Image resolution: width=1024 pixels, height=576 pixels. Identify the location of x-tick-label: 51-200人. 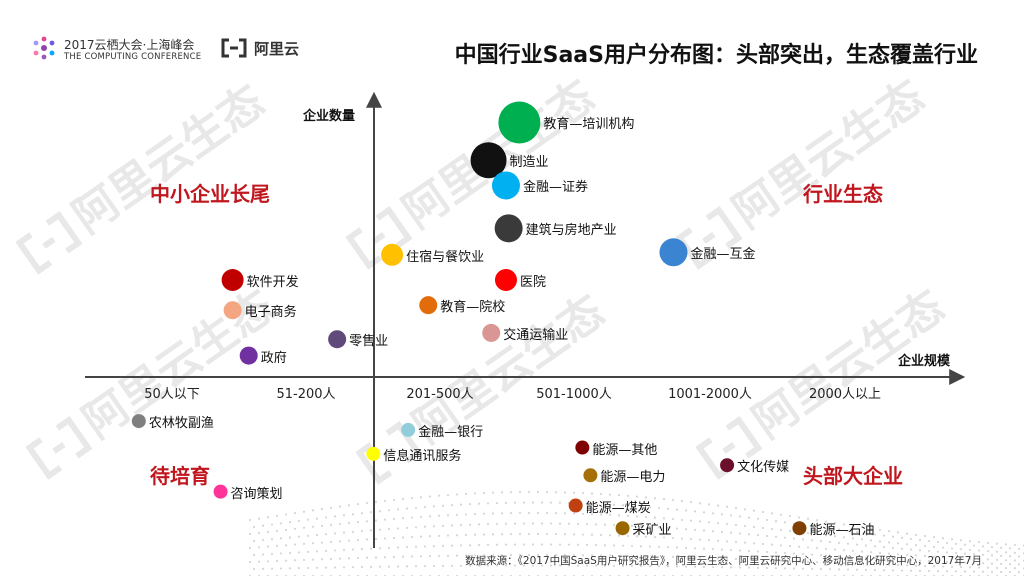
(306, 394).